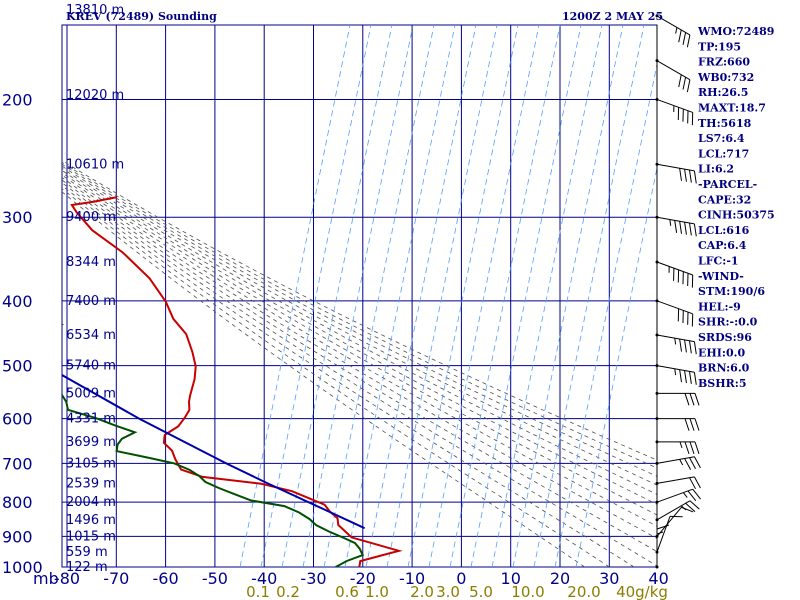 This screenshot has height=600, width=800. What do you see at coordinates (116, 578) in the screenshot?
I see `temperature-tick-label: -70` at bounding box center [116, 578].